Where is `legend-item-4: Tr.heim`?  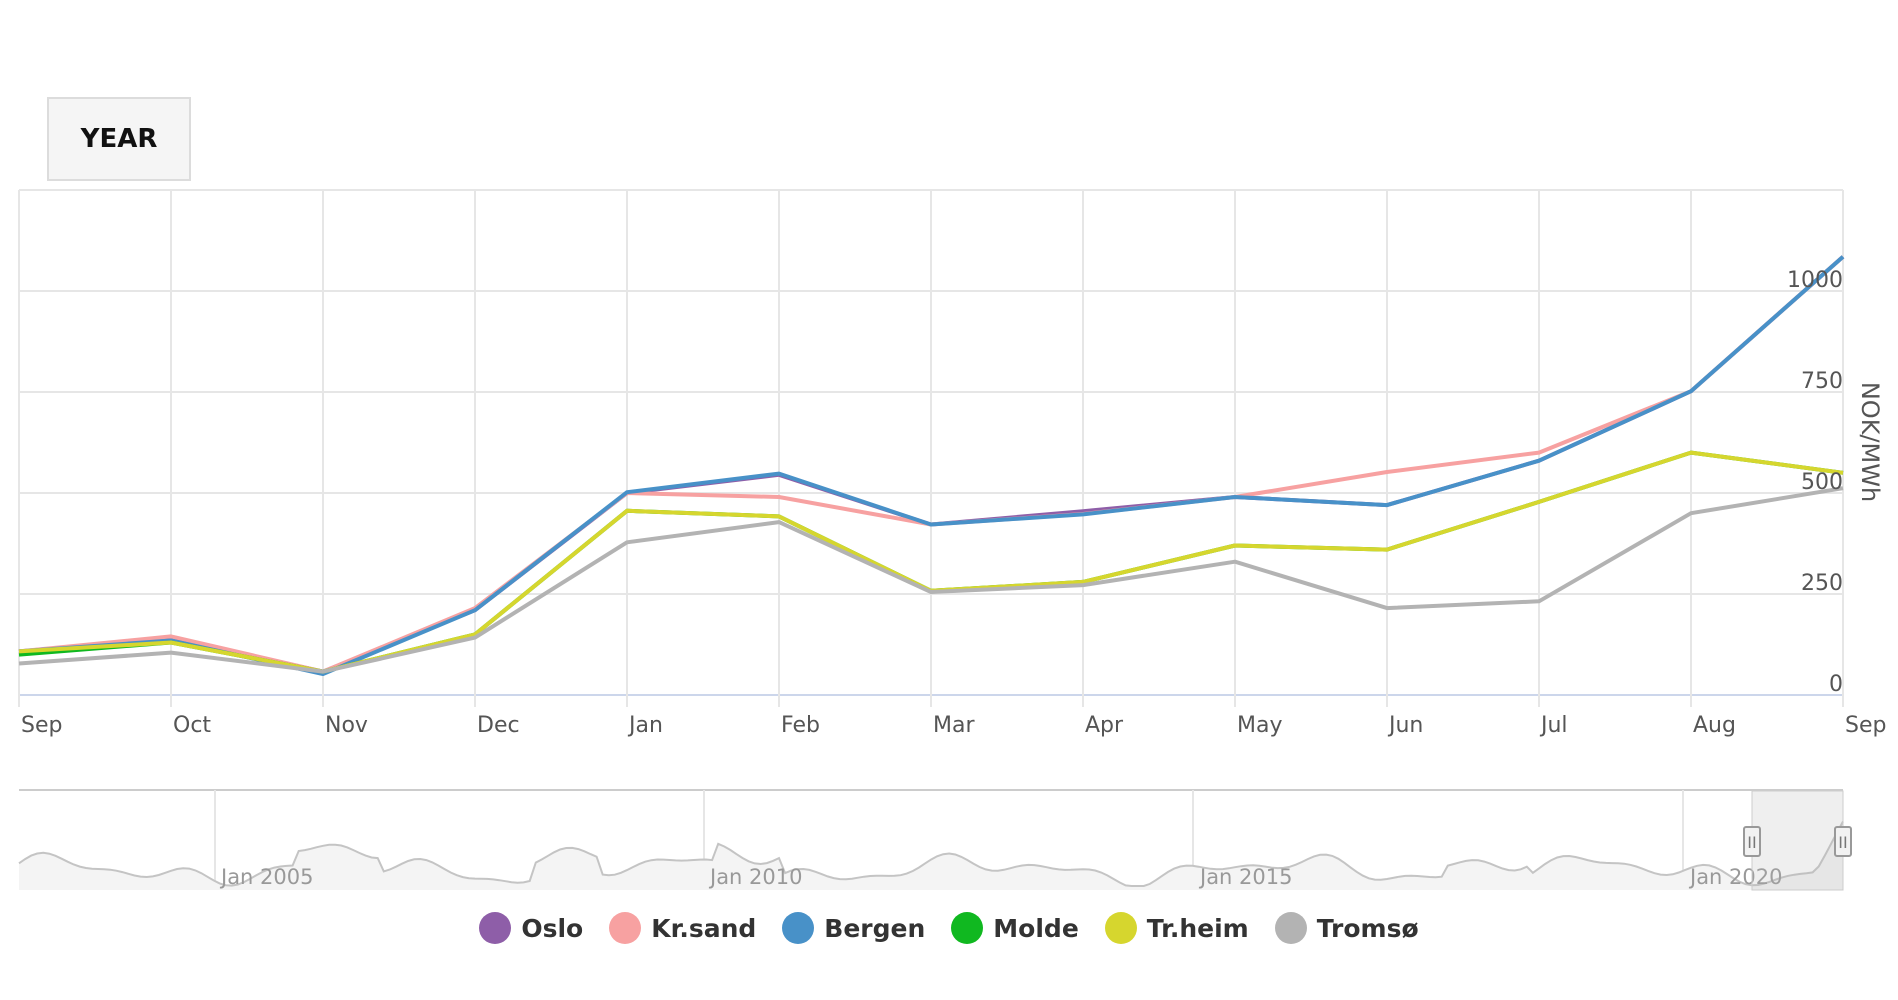
legend-item-4: Tr.heim is located at coordinates (1176, 928).